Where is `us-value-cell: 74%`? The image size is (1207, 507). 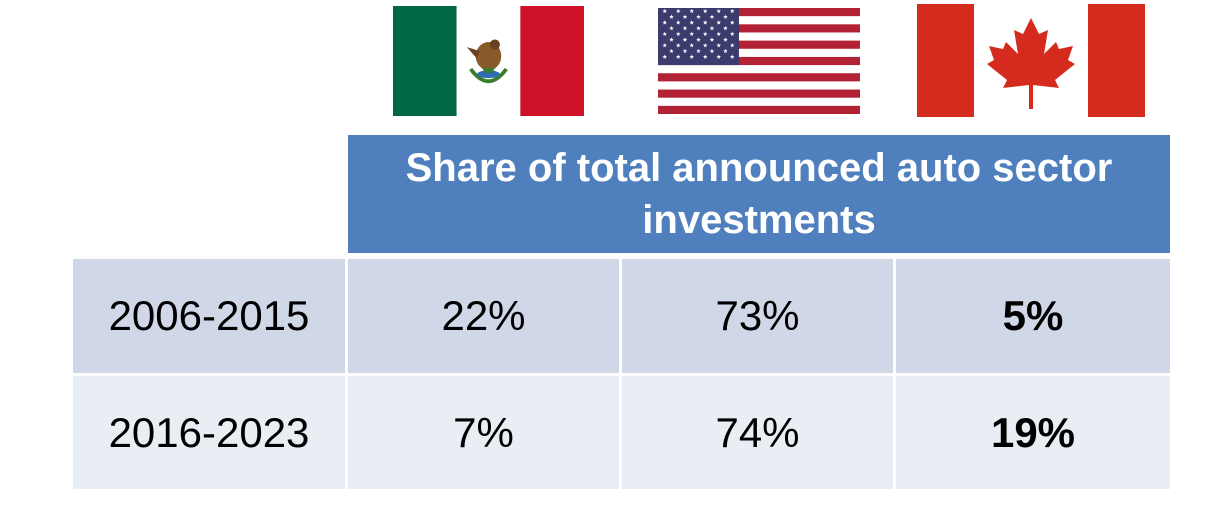
us-value-cell: 74% is located at coordinates (757, 432).